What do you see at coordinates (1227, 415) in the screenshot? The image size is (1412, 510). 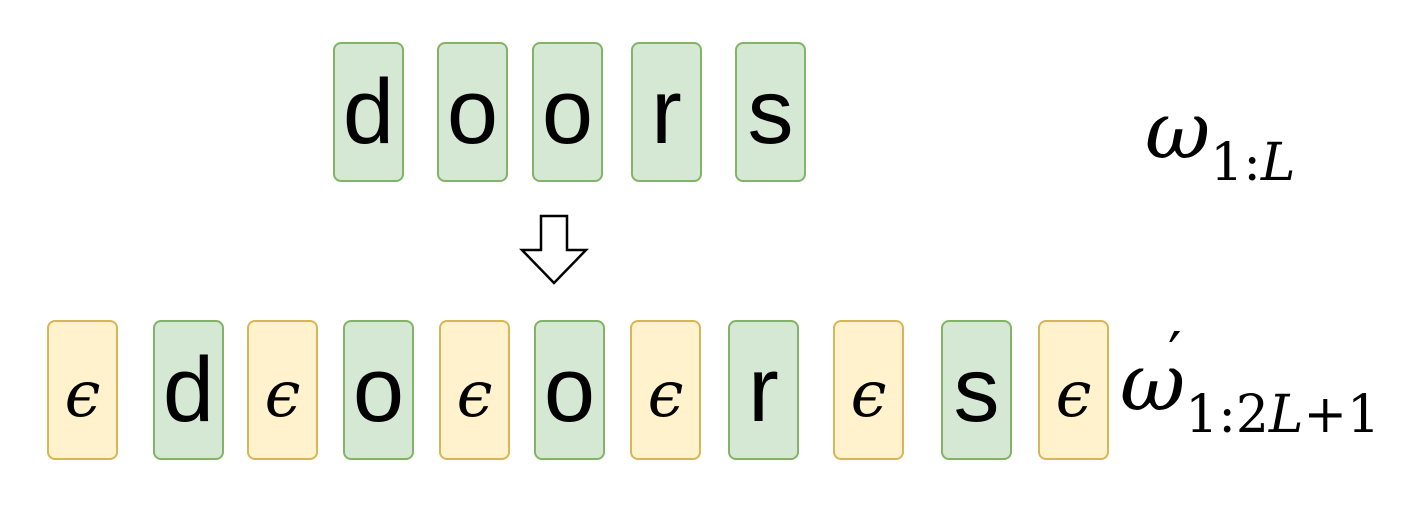 I see `subscript-prefix: 1:2` at bounding box center [1227, 415].